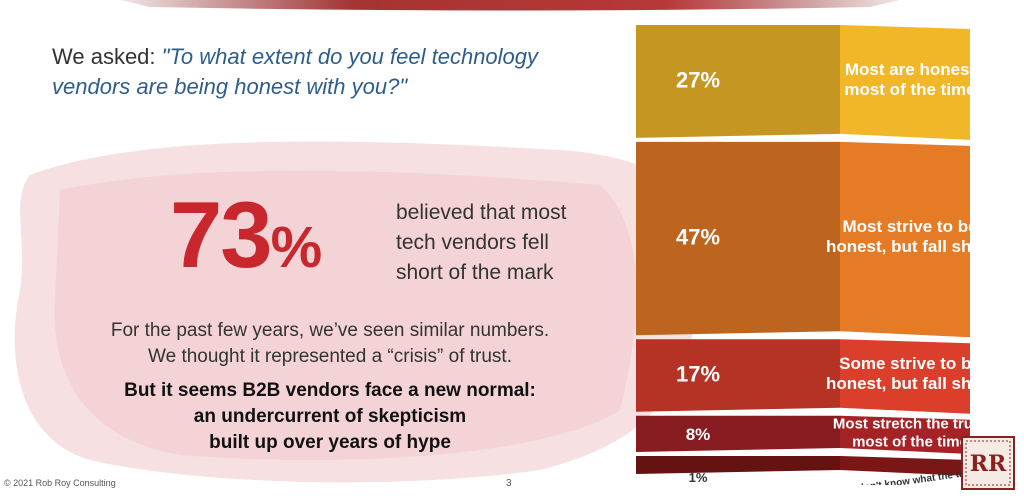 The image size is (1024, 499). I want to click on question-line-2: vendors are being honest with you?", so click(230, 86).